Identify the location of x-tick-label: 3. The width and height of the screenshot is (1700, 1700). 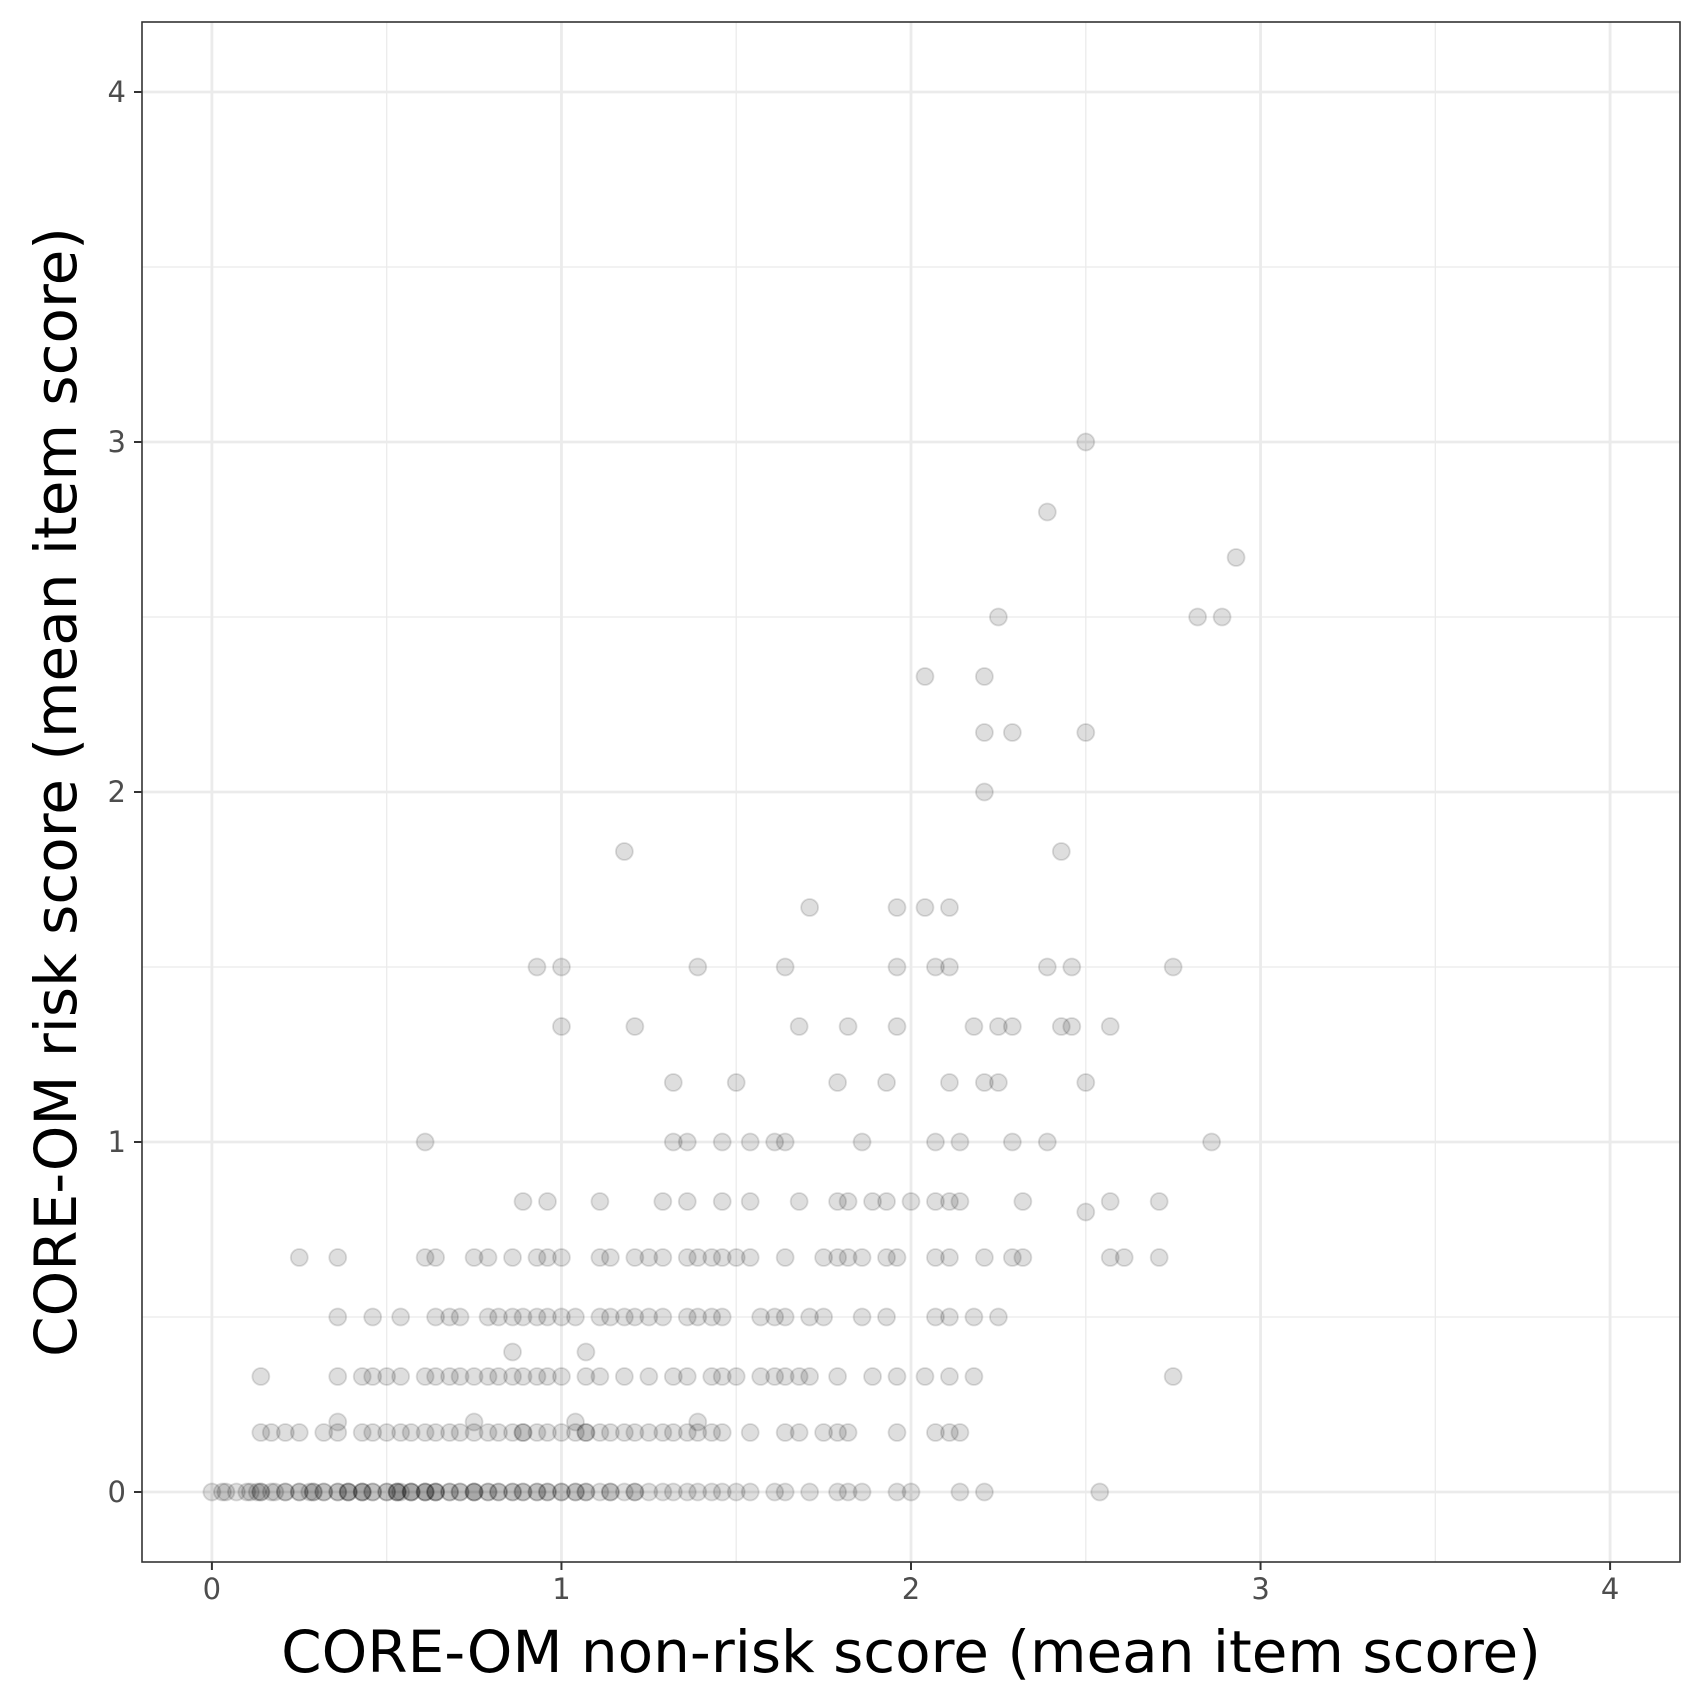
(1260, 1589).